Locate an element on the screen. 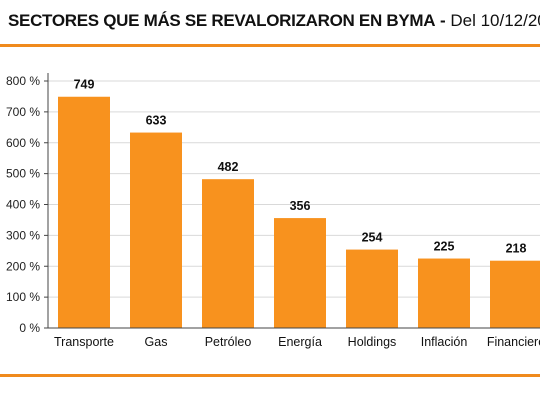  bar-petróleo is located at coordinates (228, 253).